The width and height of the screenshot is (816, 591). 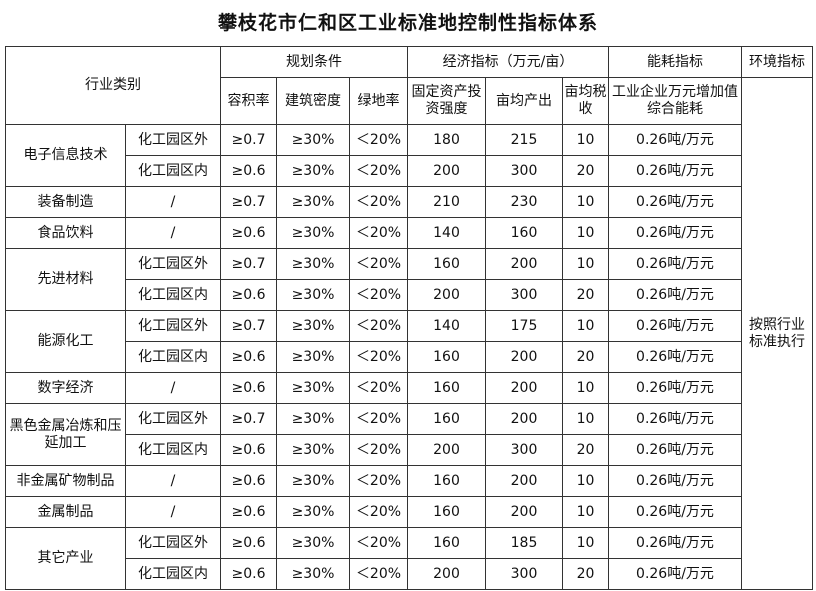 I want to click on header-energy-desc: 工业企业万元增加值综合能耗, so click(x=675, y=101).